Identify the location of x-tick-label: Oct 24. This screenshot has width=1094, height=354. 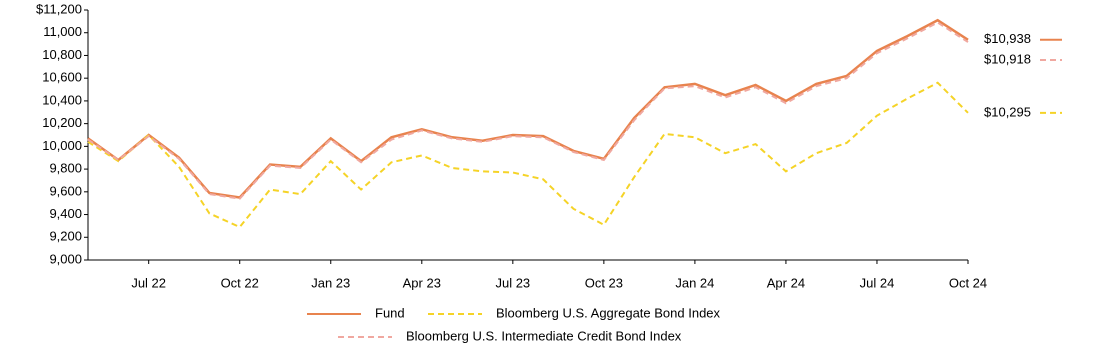
(968, 282).